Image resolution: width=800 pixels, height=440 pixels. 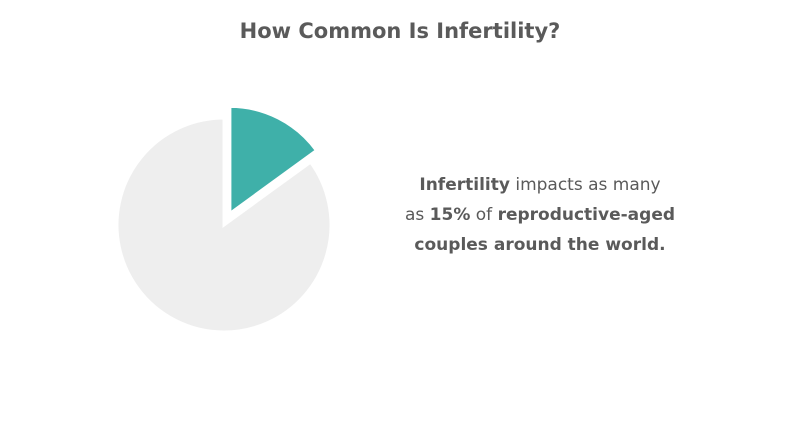 What do you see at coordinates (417, 215) in the screenshot?
I see `annotation-text: as` at bounding box center [417, 215].